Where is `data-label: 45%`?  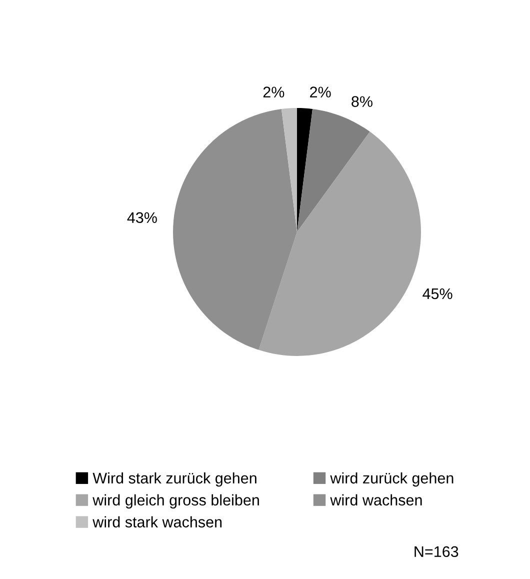 data-label: 45% is located at coordinates (437, 294).